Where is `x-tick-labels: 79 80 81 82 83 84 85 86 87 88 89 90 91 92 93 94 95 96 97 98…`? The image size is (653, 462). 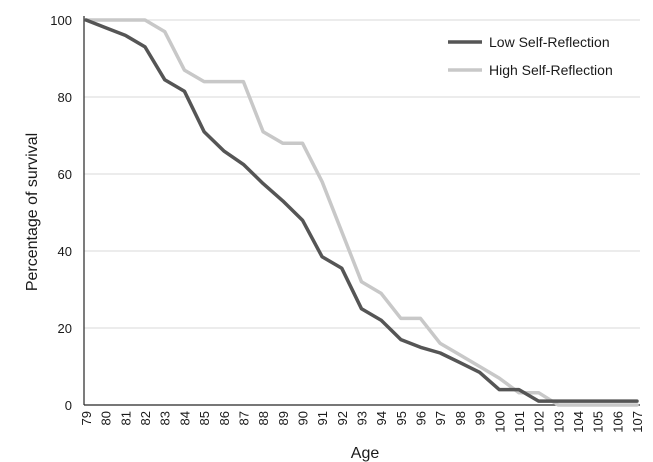 x-tick-labels: 79 80 81 82 83 84 85 86 87 88 89 90 91 92 93 94 95 96 97 98… is located at coordinates (362, 422).